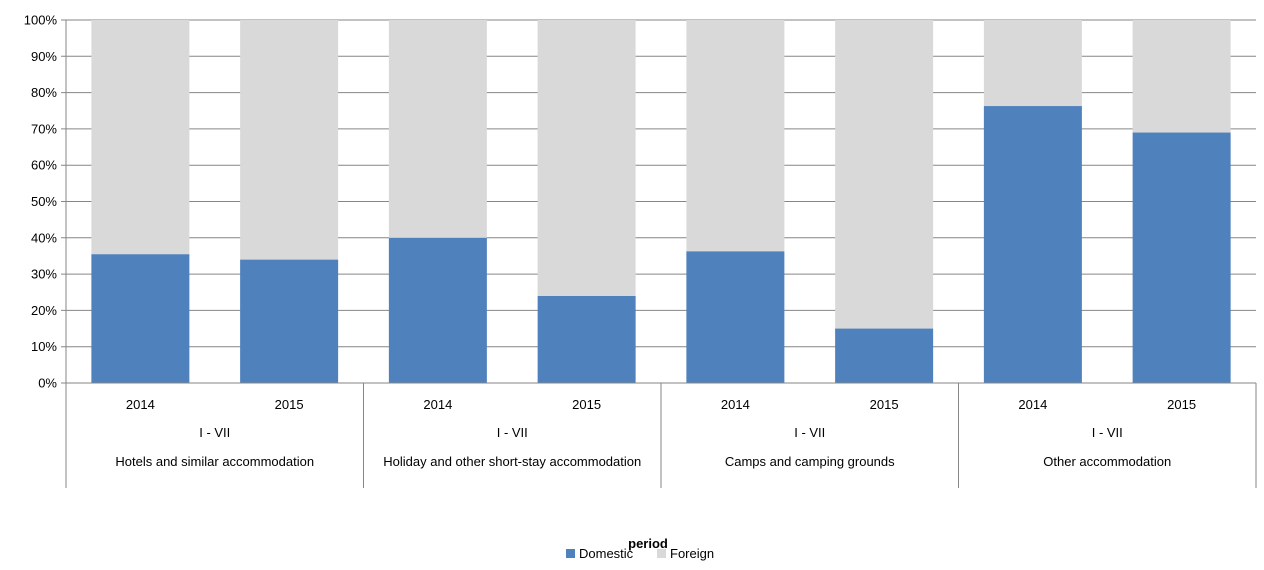  I want to click on y-tick-label: 100%, so click(41, 20).